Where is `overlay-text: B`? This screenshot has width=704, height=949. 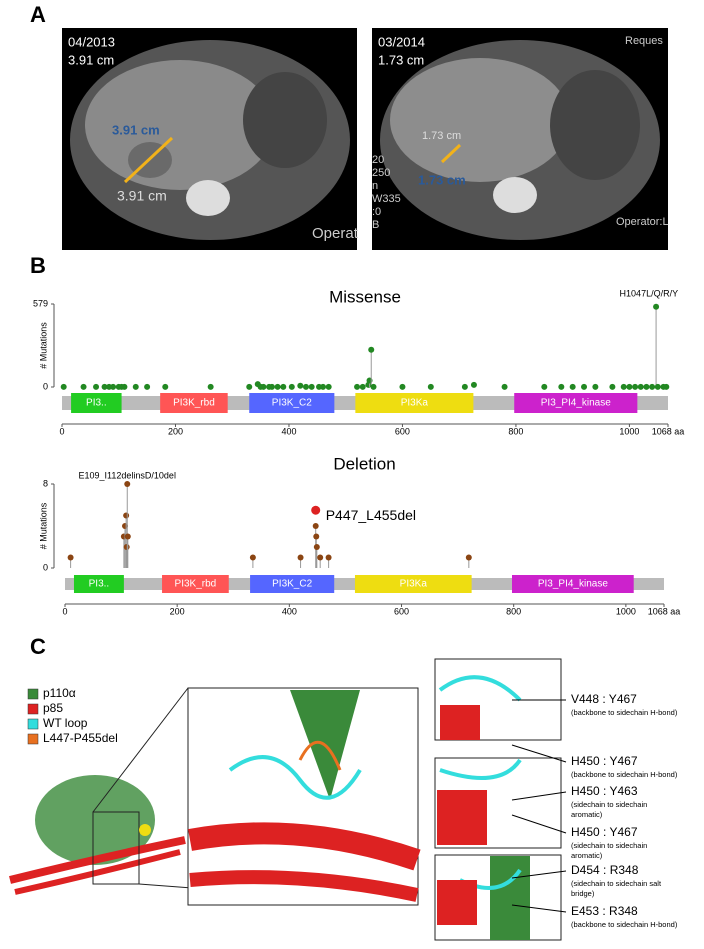
overlay-text: B is located at coordinates (375, 225).